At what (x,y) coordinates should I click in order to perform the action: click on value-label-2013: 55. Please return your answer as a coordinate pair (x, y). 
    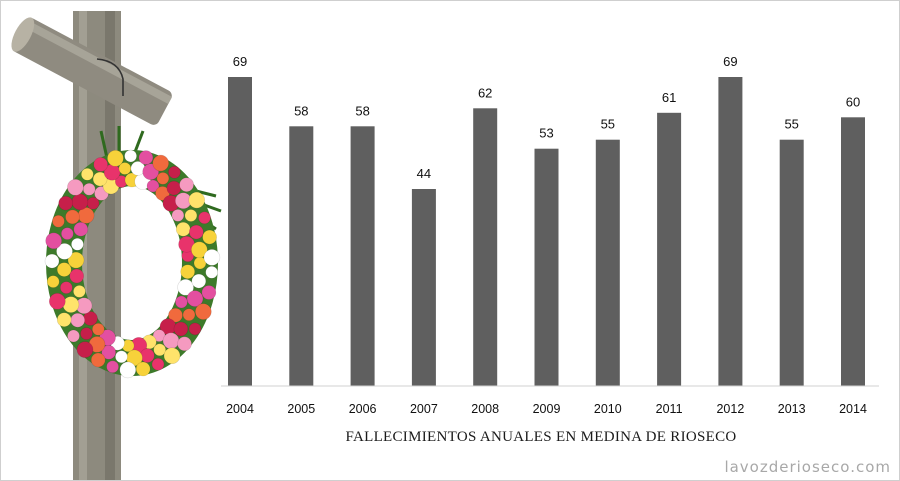
    Looking at the image, I should click on (791, 124).